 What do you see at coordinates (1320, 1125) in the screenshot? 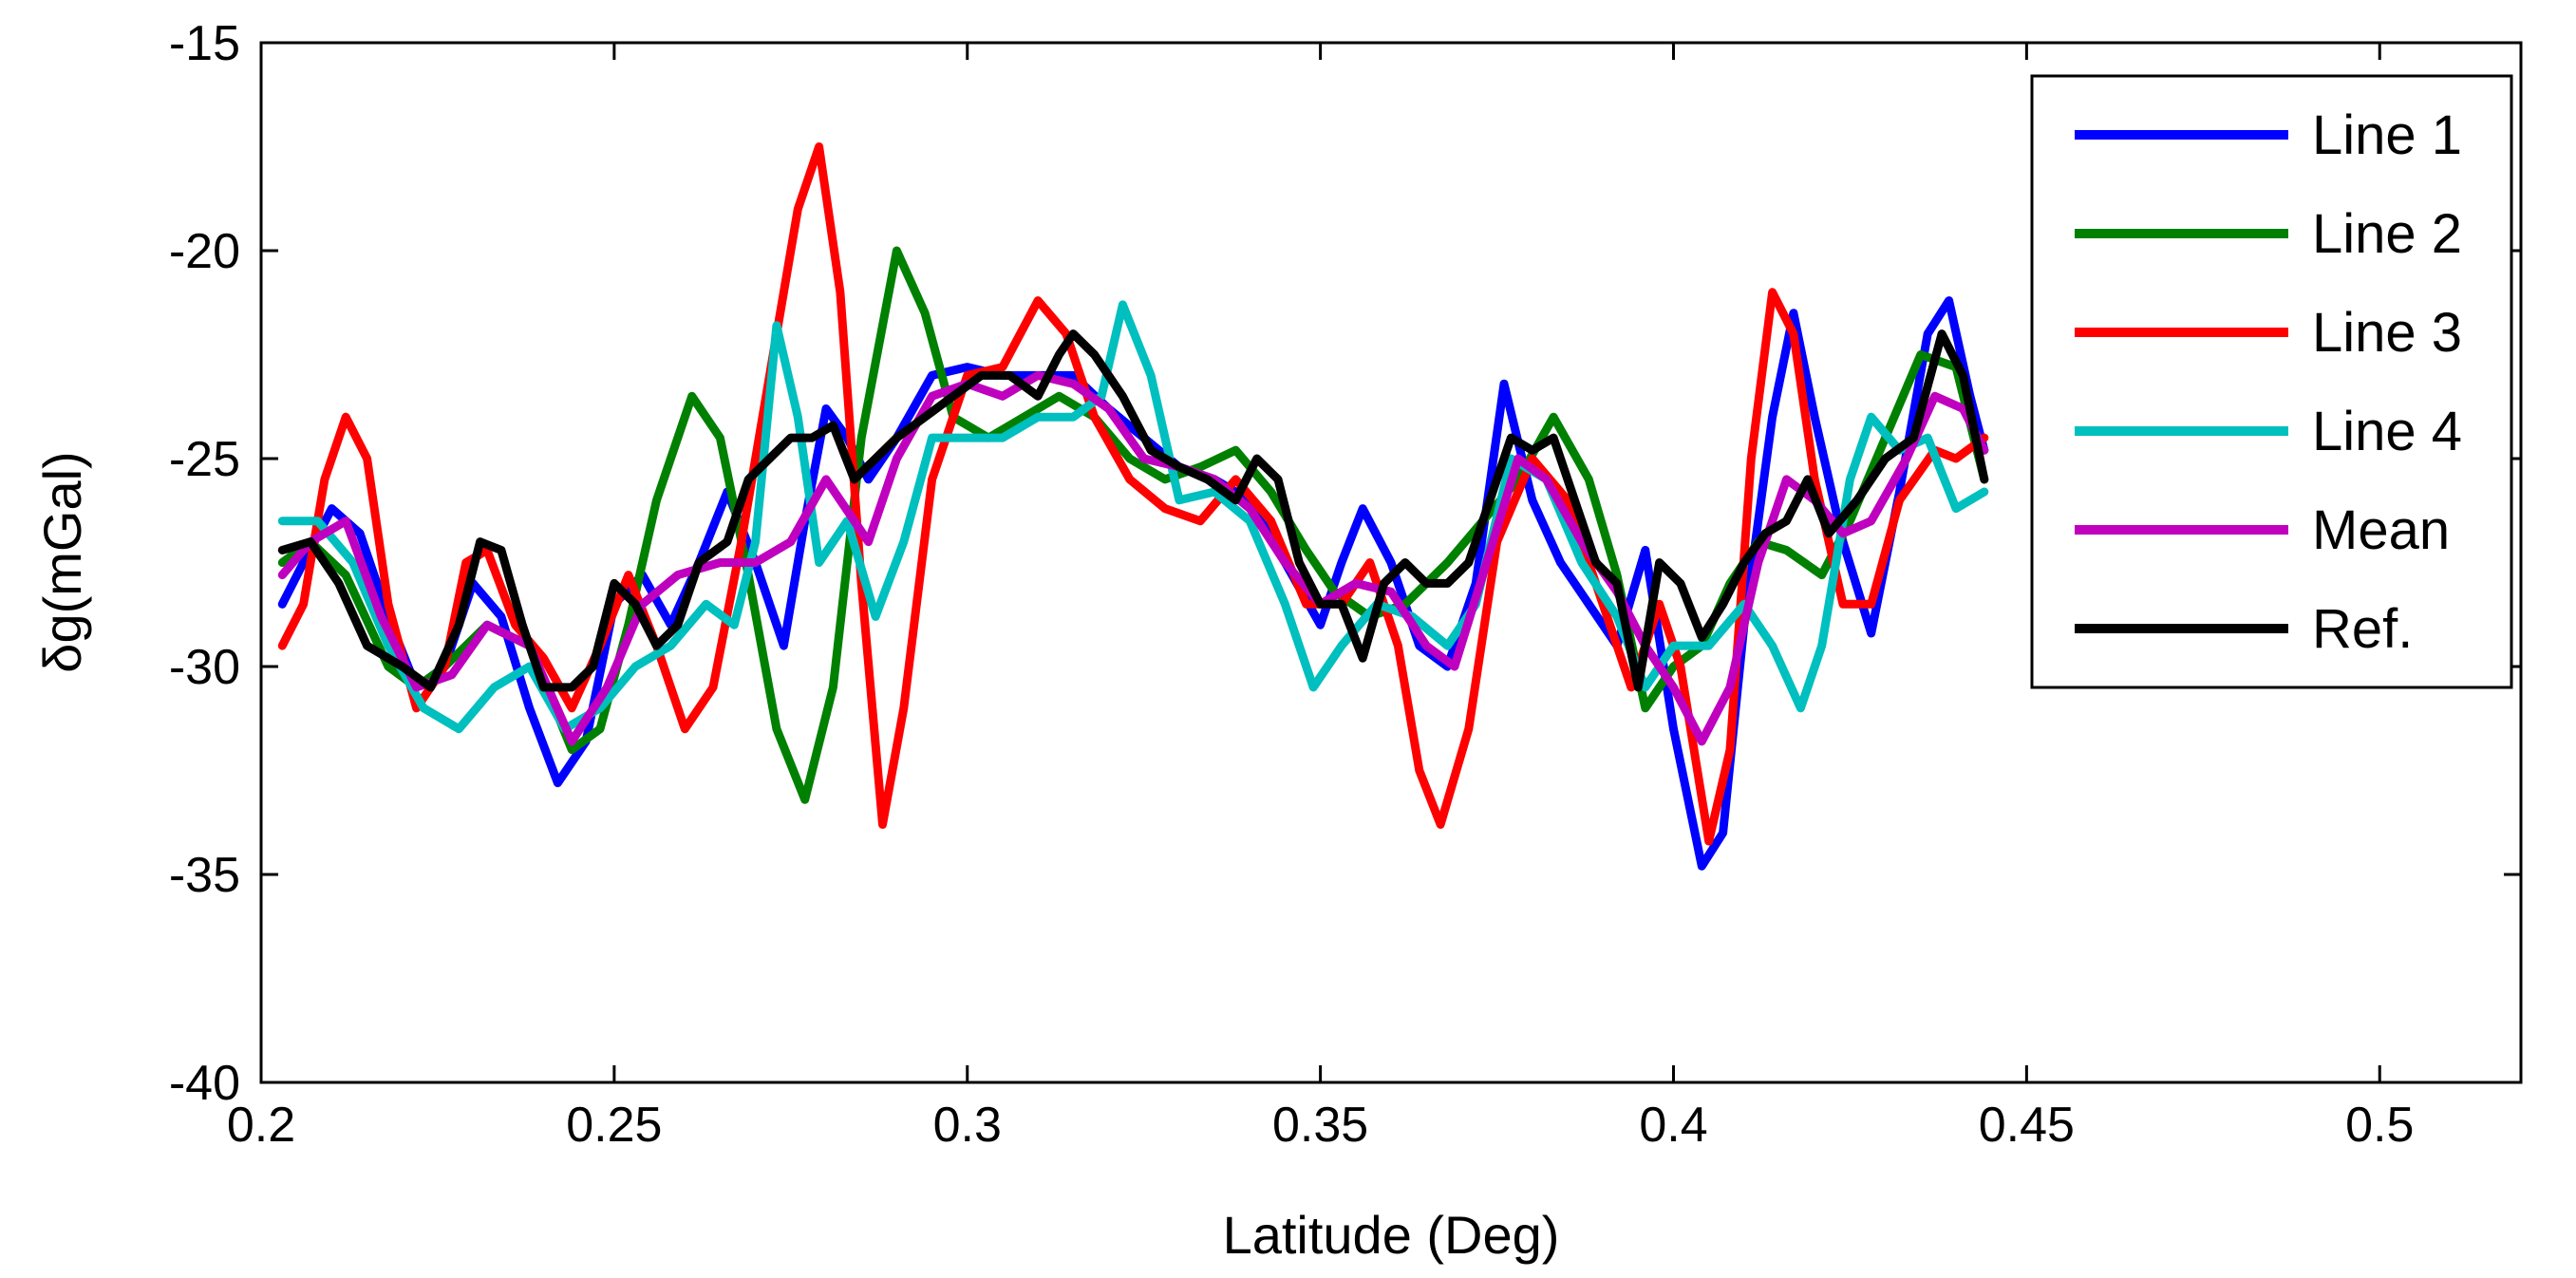
I see `x-tick-label: 0.35` at bounding box center [1320, 1125].